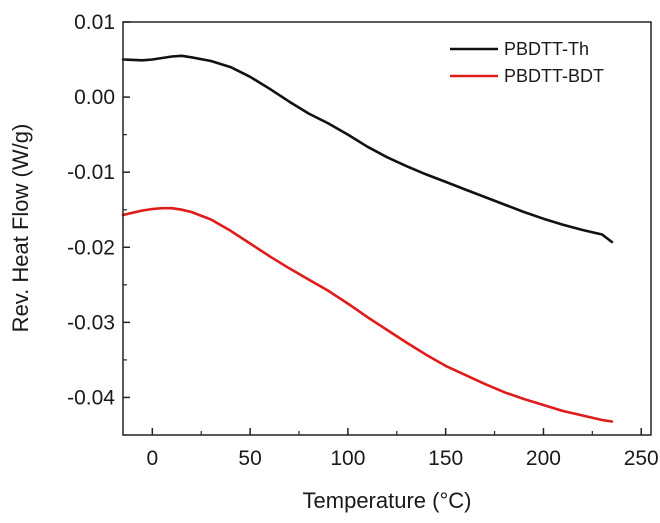 The height and width of the screenshot is (523, 660). What do you see at coordinates (527, 62) in the screenshot?
I see `legend: PBDTT-Th PBDTT-BDT` at bounding box center [527, 62].